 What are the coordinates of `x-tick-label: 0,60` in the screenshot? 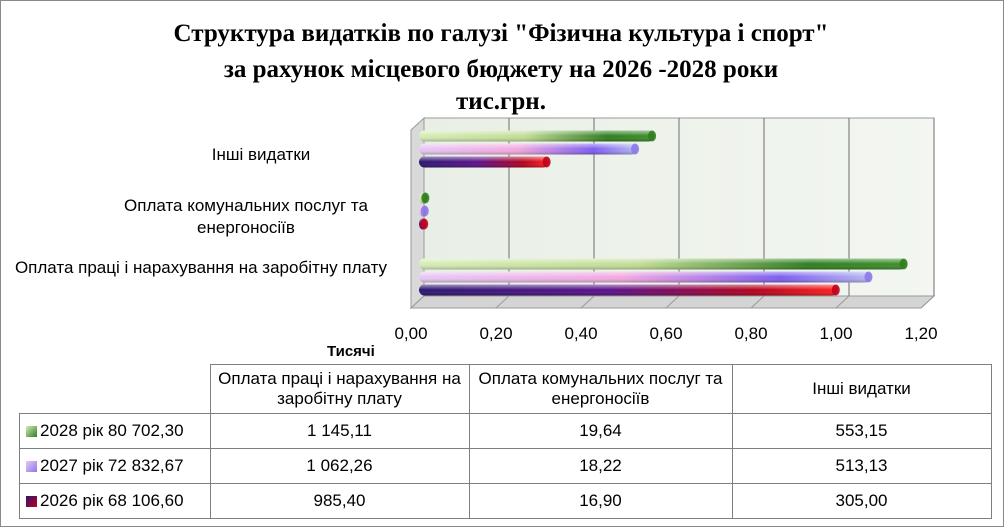 It's located at (666, 333).